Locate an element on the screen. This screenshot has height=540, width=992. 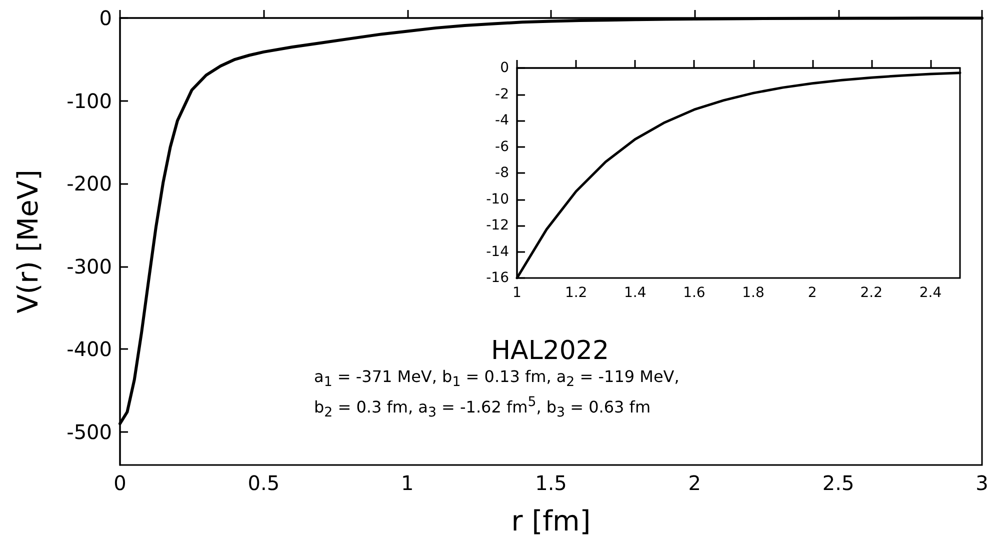
y-tick-label: -2 is located at coordinates (502, 94).